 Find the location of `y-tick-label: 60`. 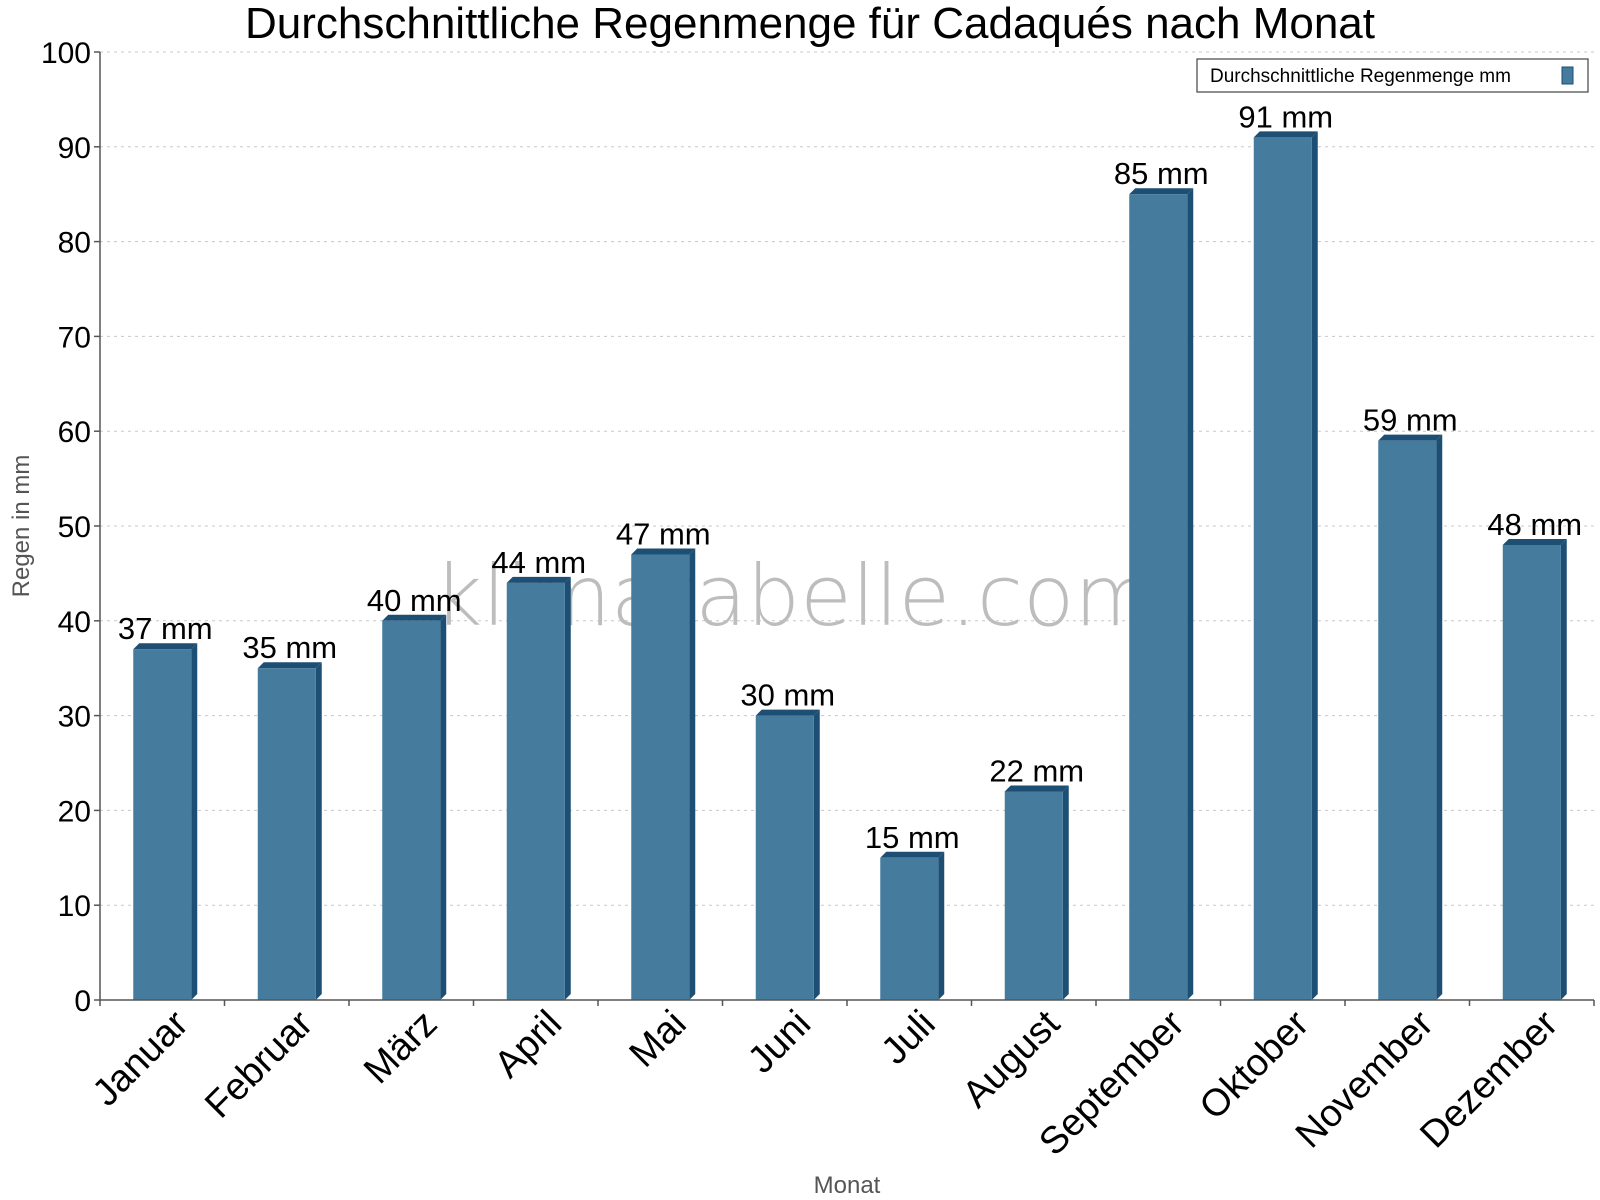

y-tick-label: 60 is located at coordinates (74, 432).